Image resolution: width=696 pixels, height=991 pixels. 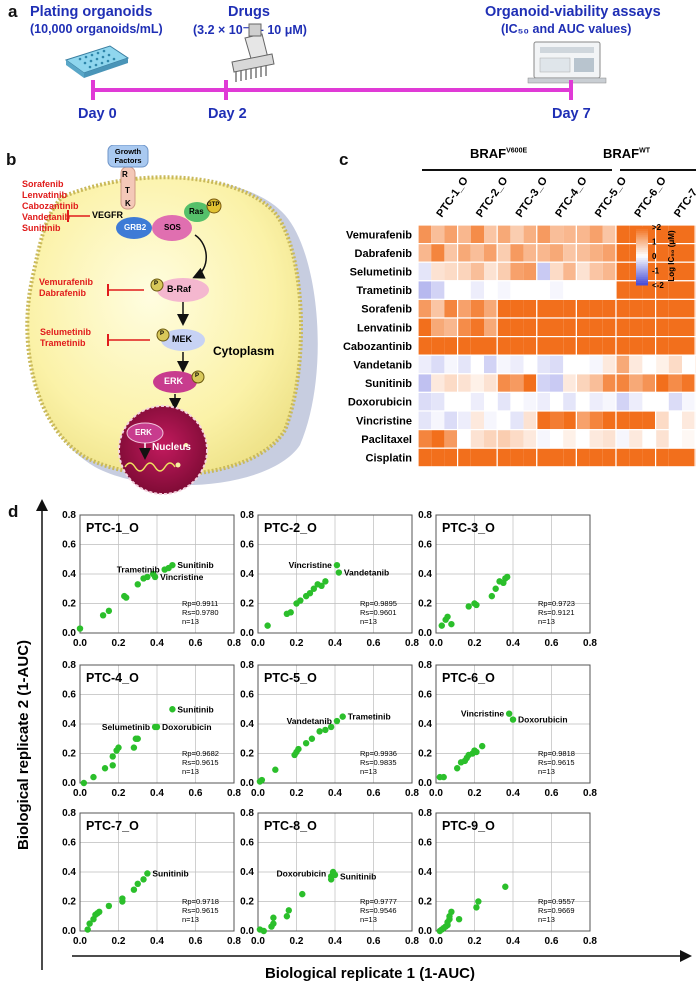 What do you see at coordinates (611, 196) in the screenshot?
I see `heatmap-column-label: PTC-5_O` at bounding box center [611, 196].